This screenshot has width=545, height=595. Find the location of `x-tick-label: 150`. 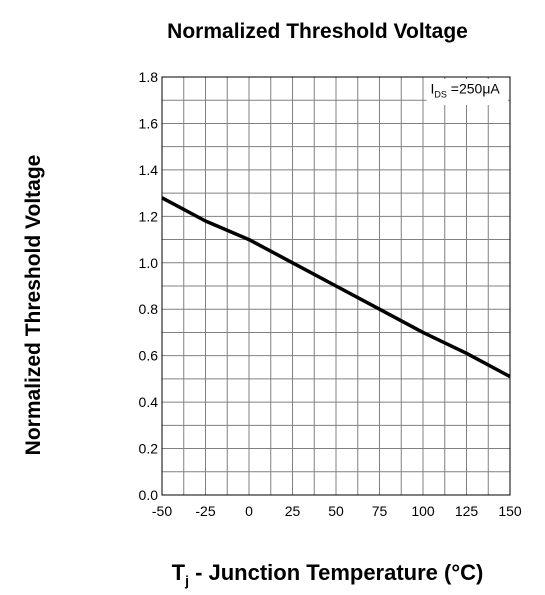

x-tick-label: 150 is located at coordinates (510, 511).